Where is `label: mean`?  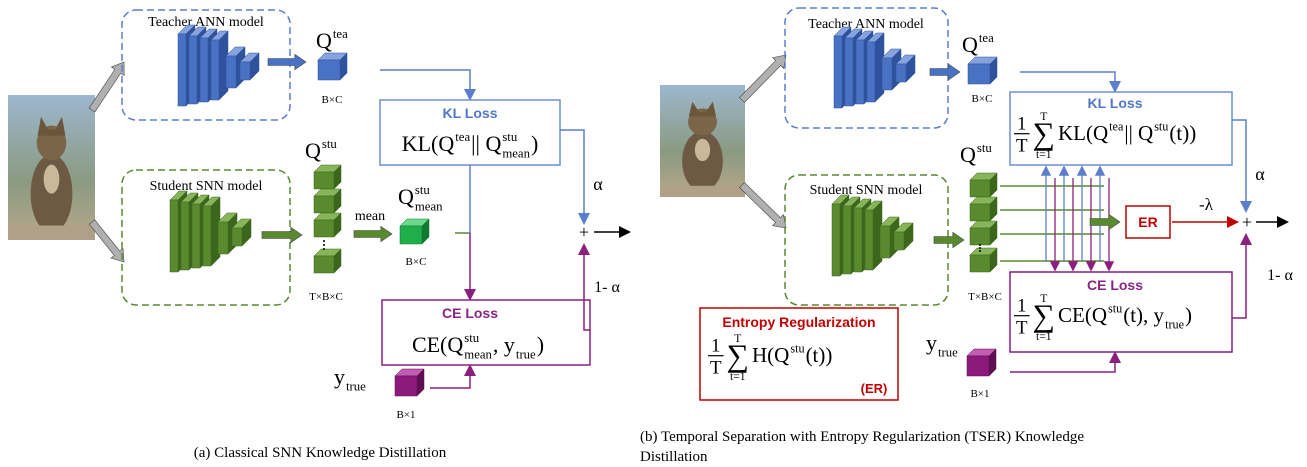
label: mean is located at coordinates (370, 216).